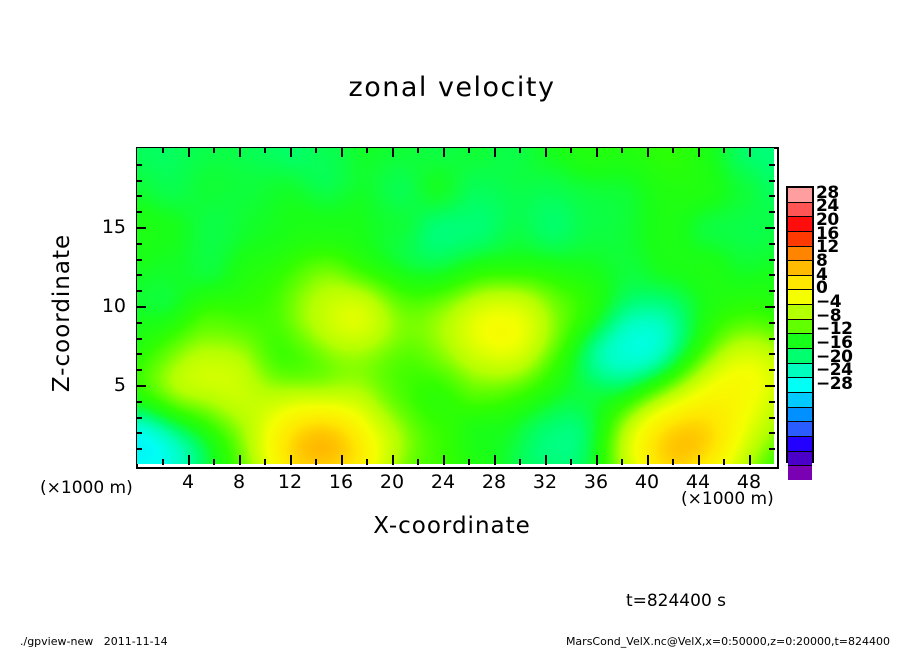 This screenshot has width=904, height=654. I want to click on x-tick-label: 20, so click(392, 482).